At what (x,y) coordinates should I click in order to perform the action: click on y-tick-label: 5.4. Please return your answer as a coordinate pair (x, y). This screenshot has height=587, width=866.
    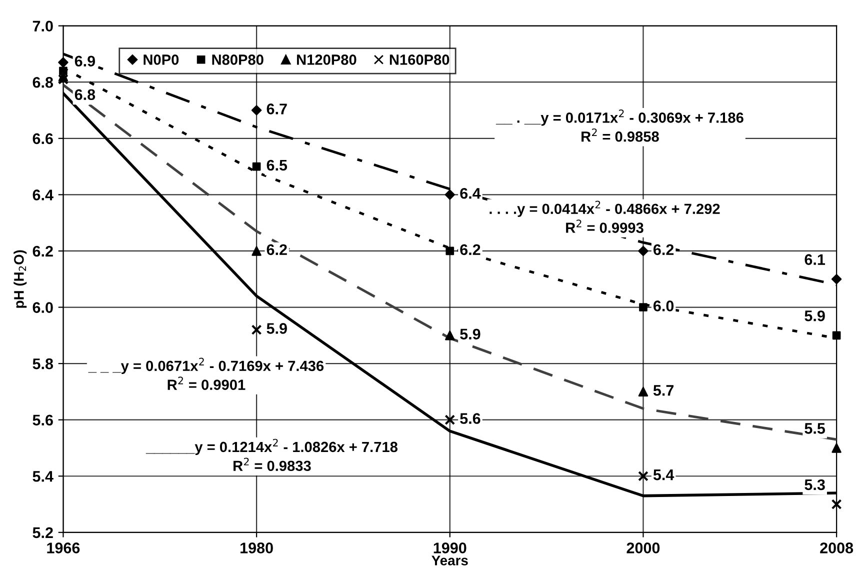
    Looking at the image, I should click on (43, 476).